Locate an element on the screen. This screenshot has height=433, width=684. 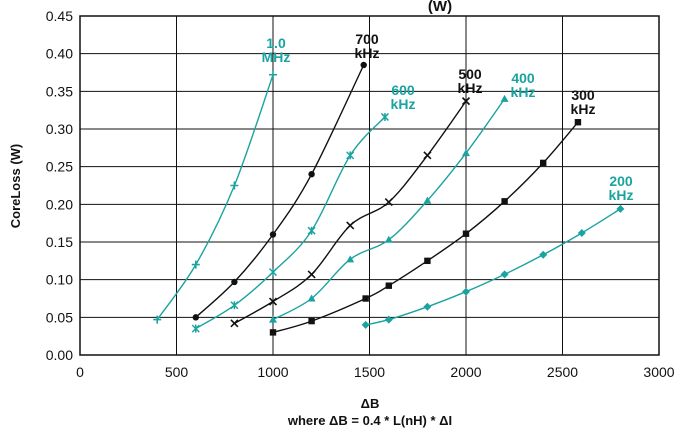
series-1-0-mhz is located at coordinates (215, 197).